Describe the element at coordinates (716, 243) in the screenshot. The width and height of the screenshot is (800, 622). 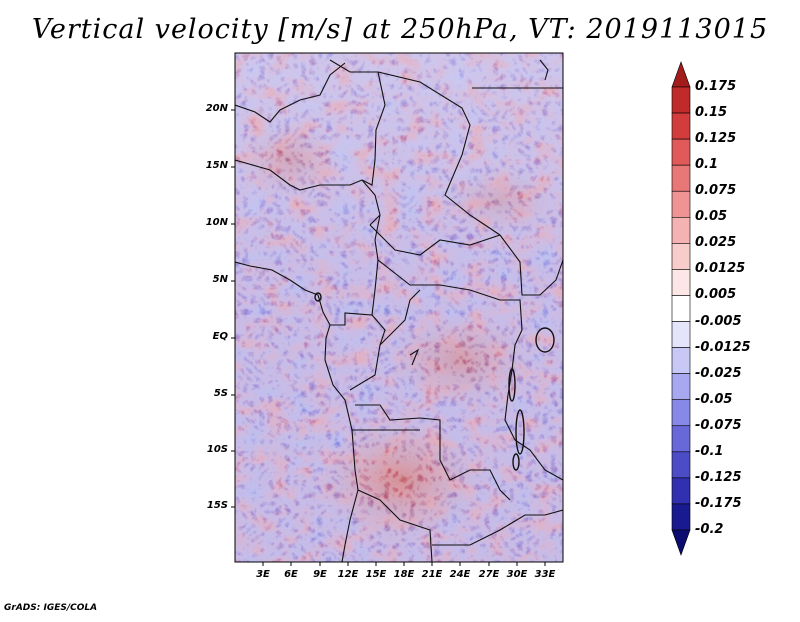
I see `colorbar-label: 0.025` at that location.